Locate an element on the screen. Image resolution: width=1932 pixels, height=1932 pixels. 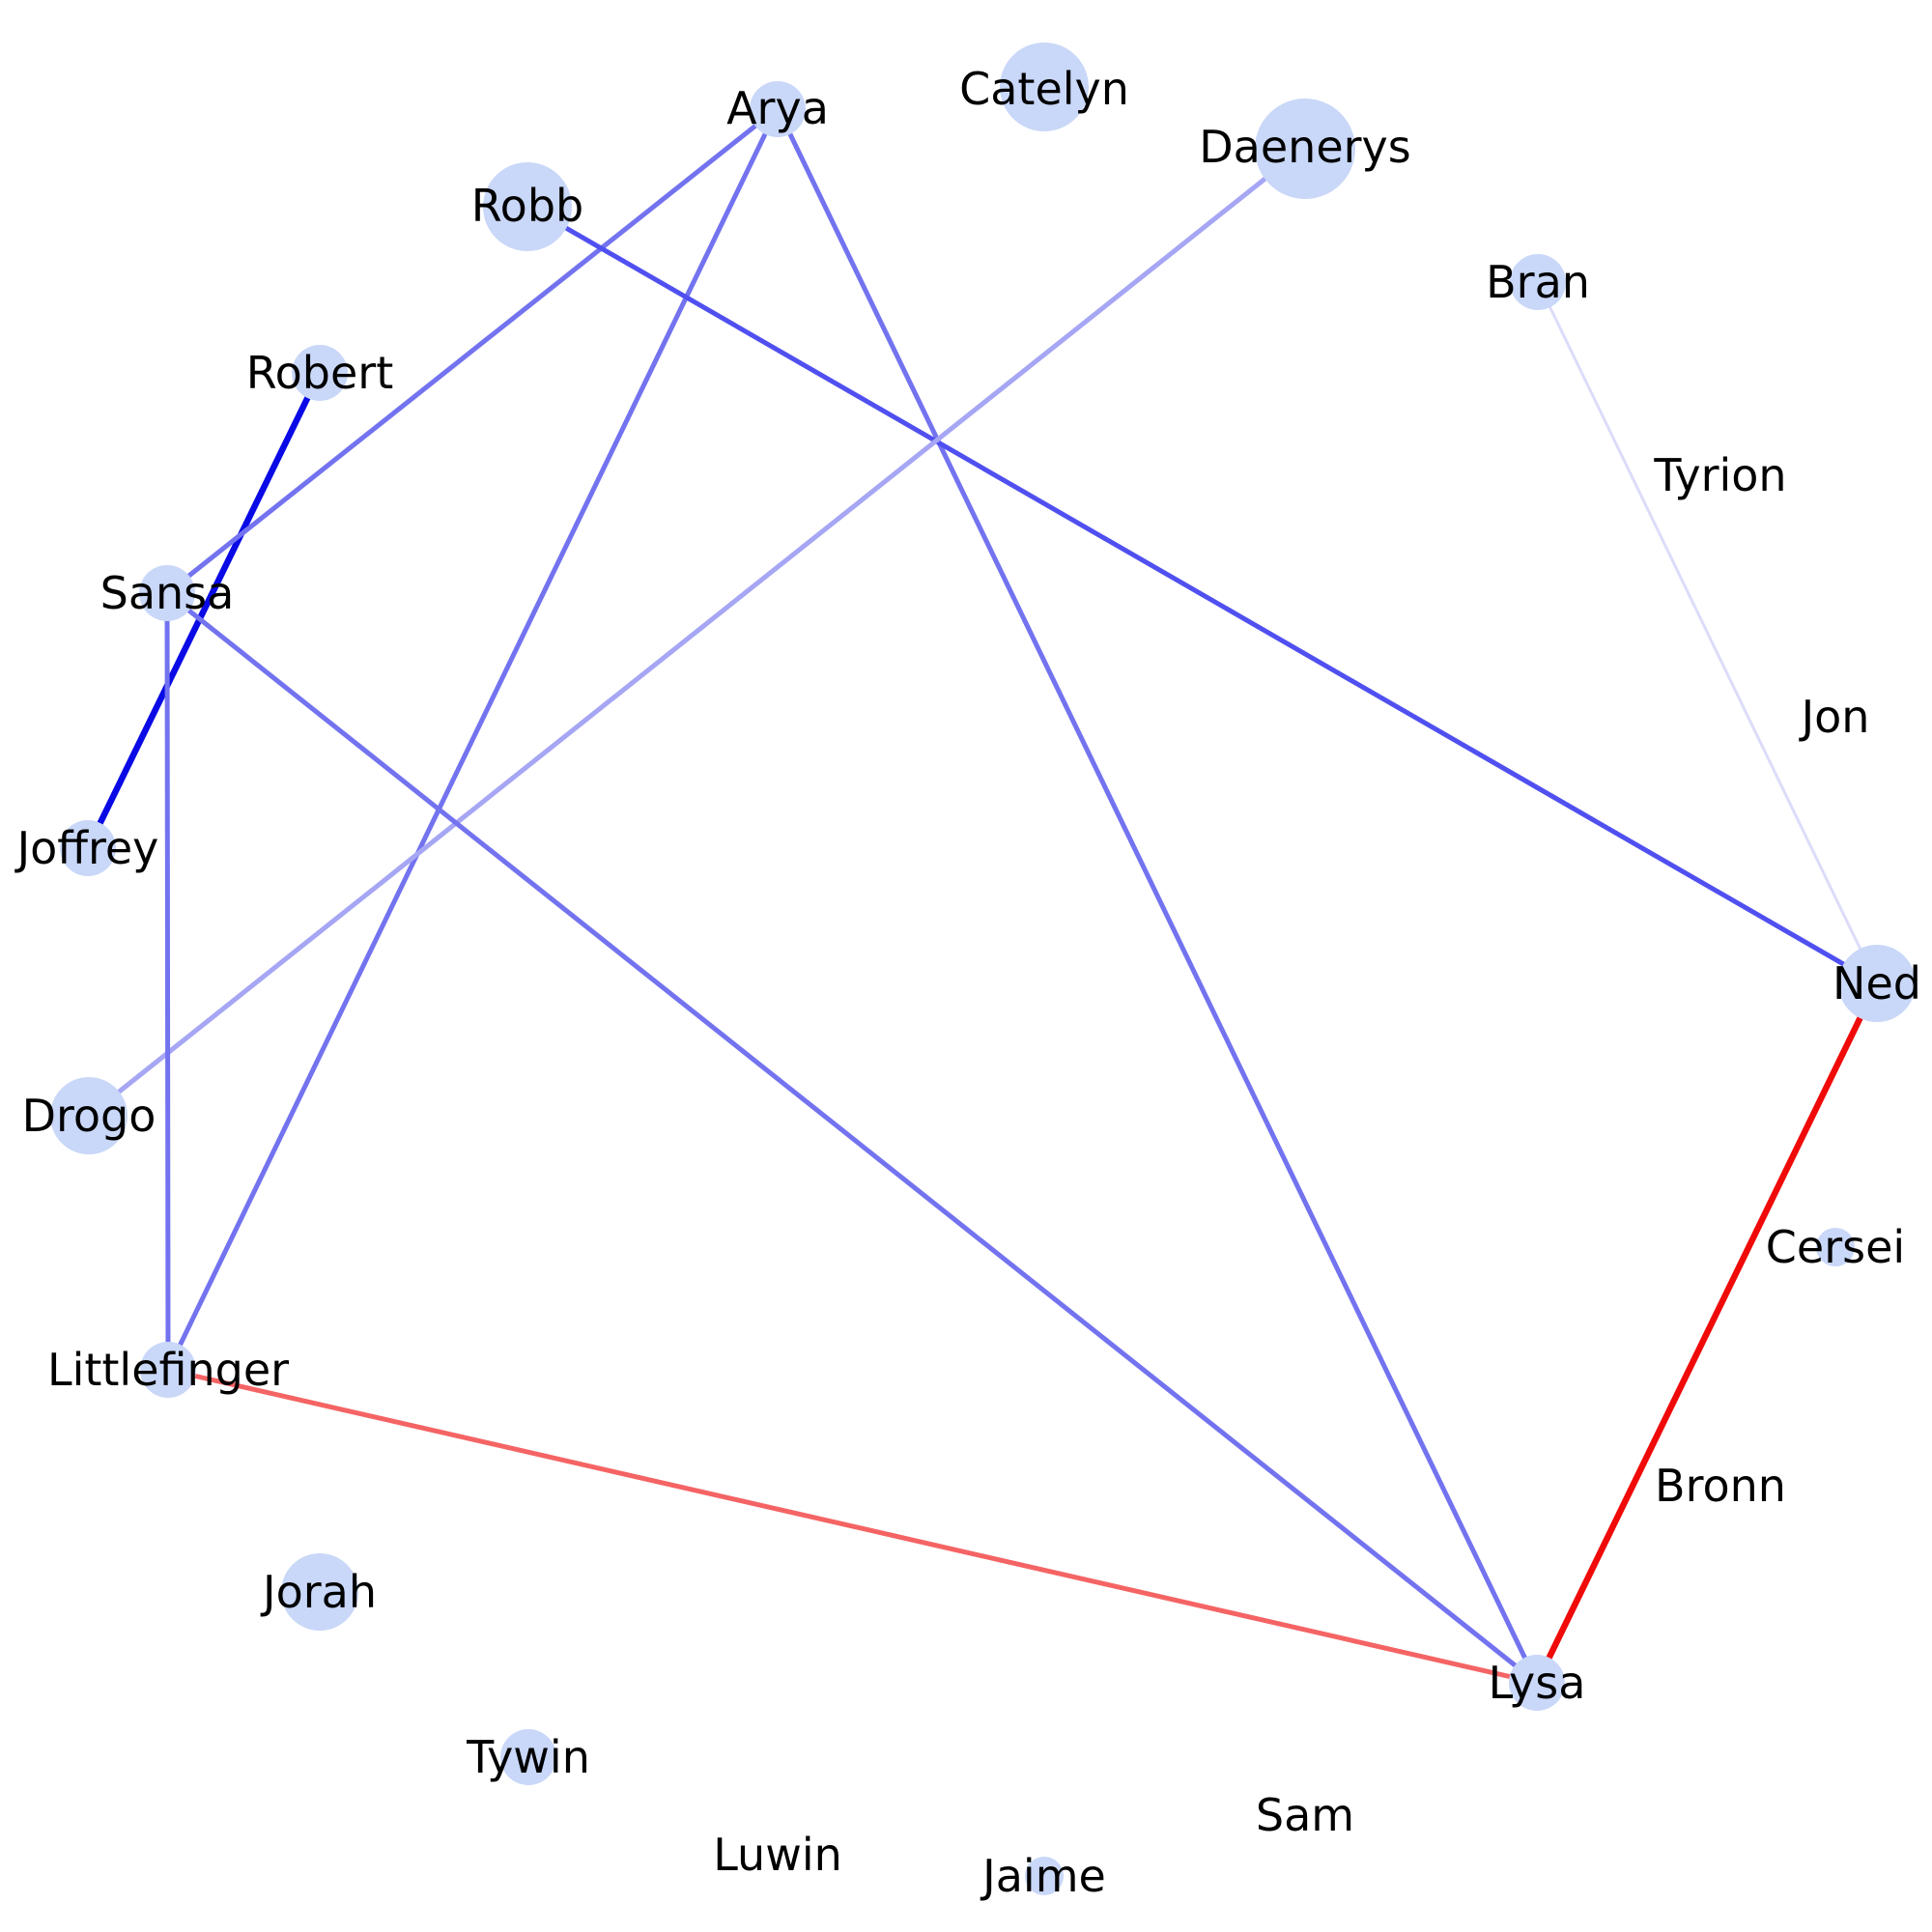
node-robert is located at coordinates (320, 373).